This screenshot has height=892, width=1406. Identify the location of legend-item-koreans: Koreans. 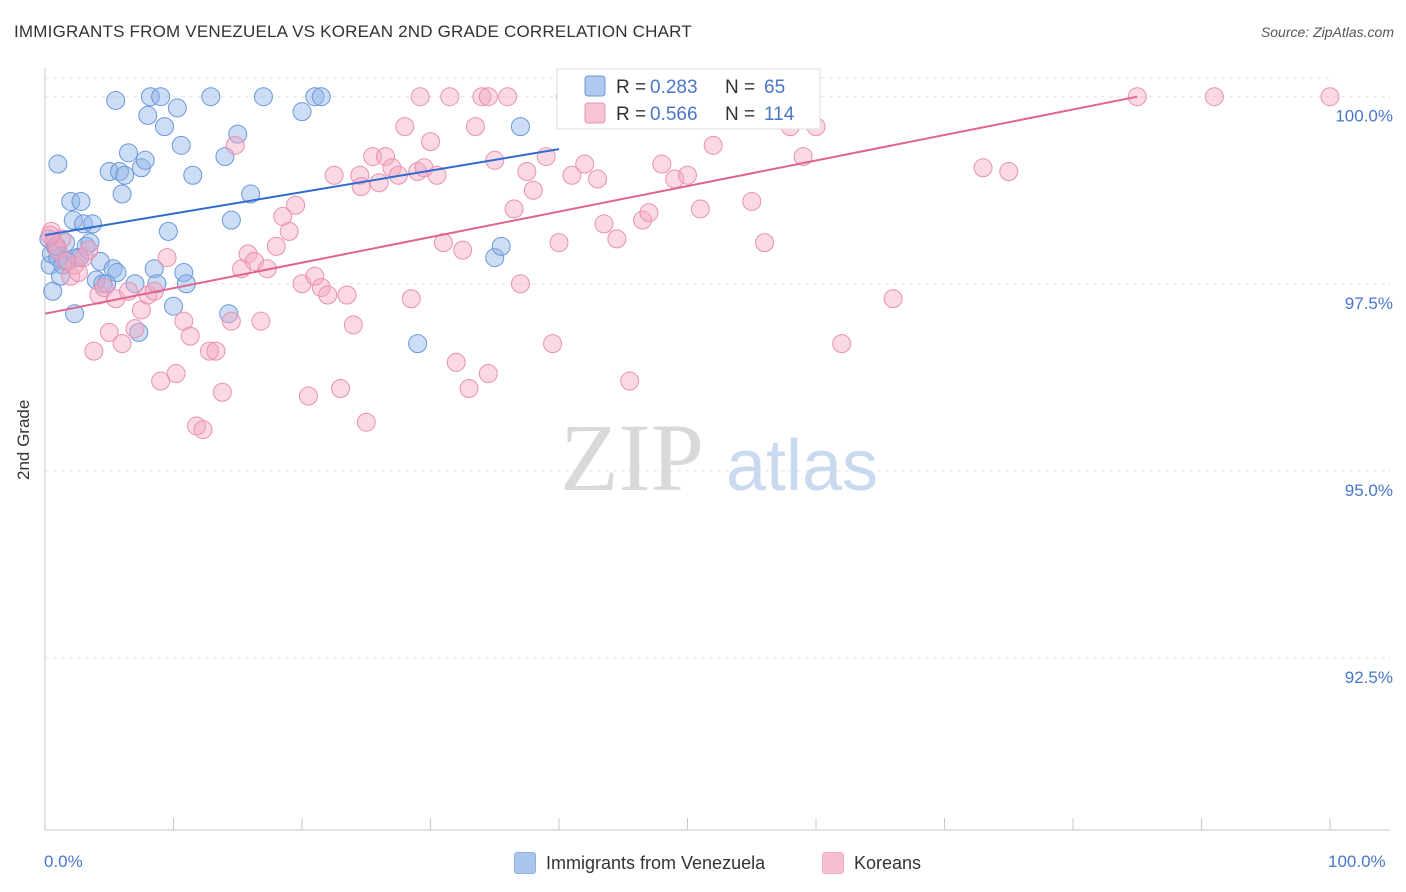
(871, 863).